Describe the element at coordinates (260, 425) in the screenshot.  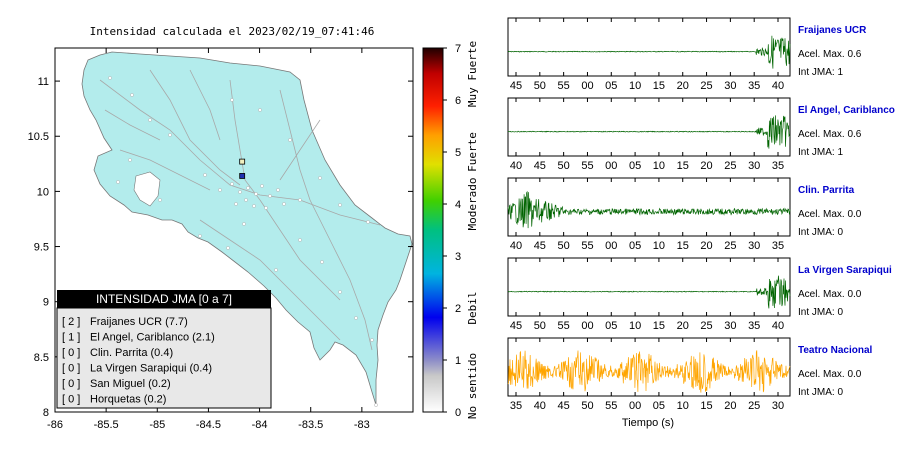
I see `map-x-tick-label: -84` at that location.